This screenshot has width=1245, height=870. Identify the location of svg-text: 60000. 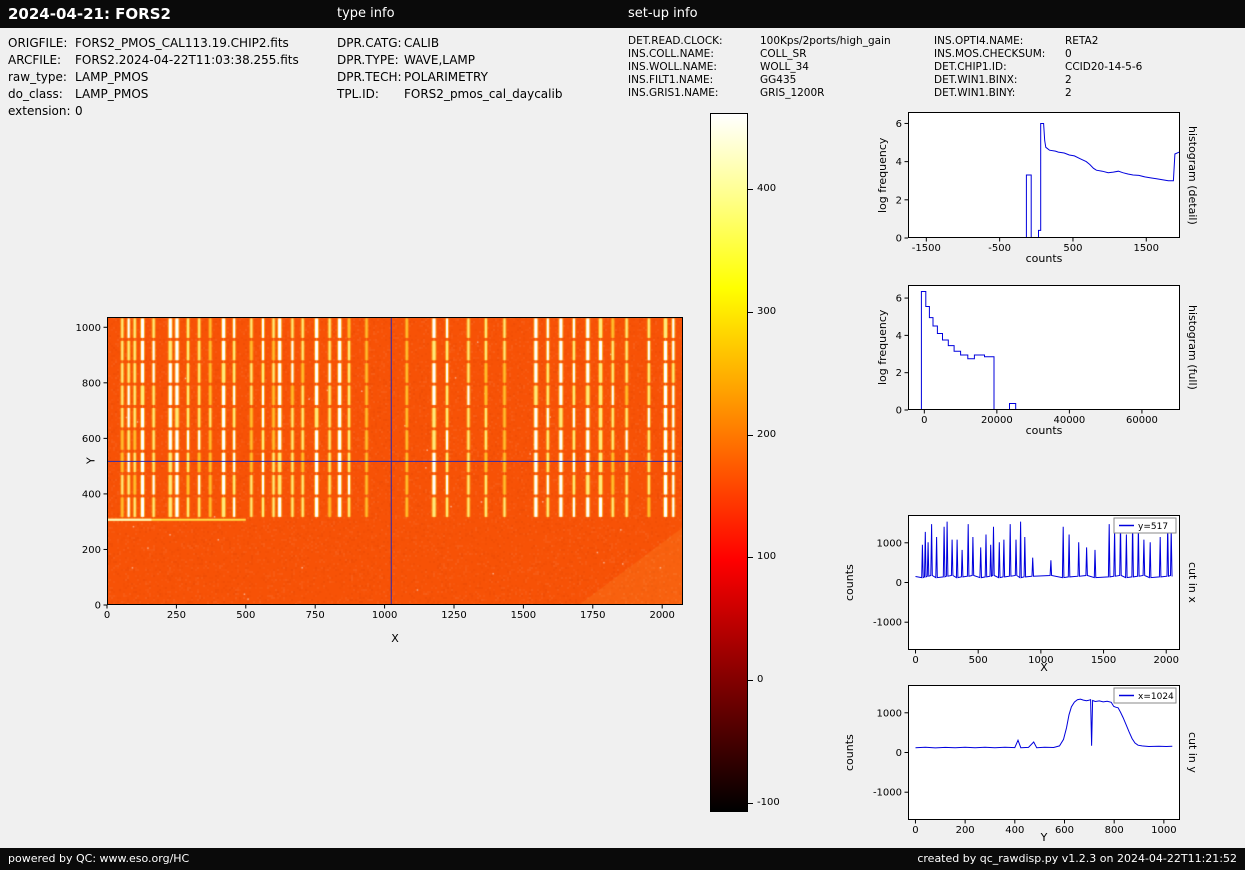
(1142, 420).